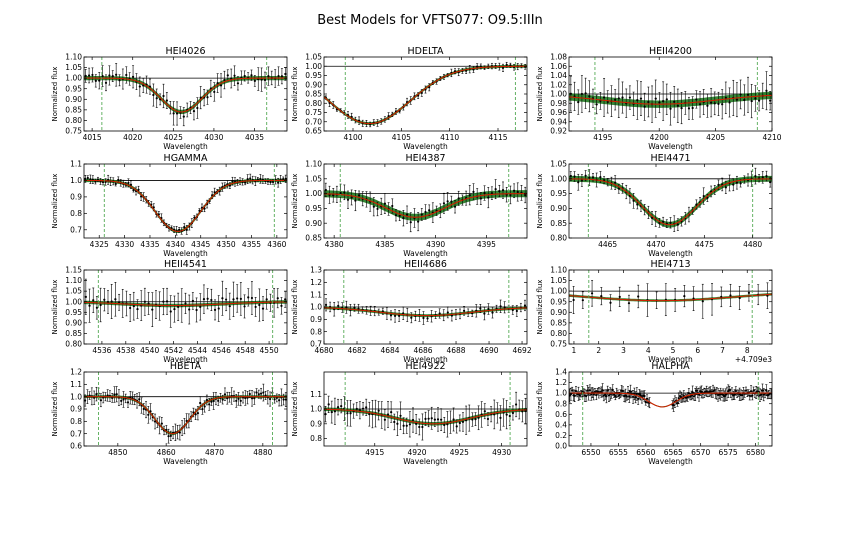 The image size is (859, 540). I want to click on x-offset-label: +4.709e3, so click(753, 359).